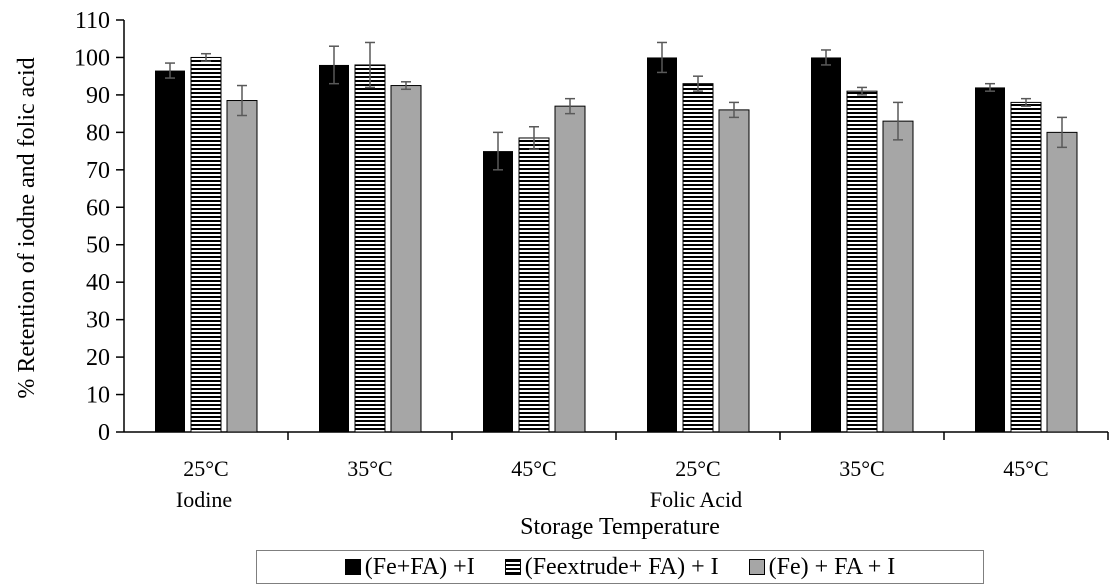 The image size is (1111, 586). Describe the element at coordinates (98, 96) in the screenshot. I see `y-tick-label: 90` at that location.